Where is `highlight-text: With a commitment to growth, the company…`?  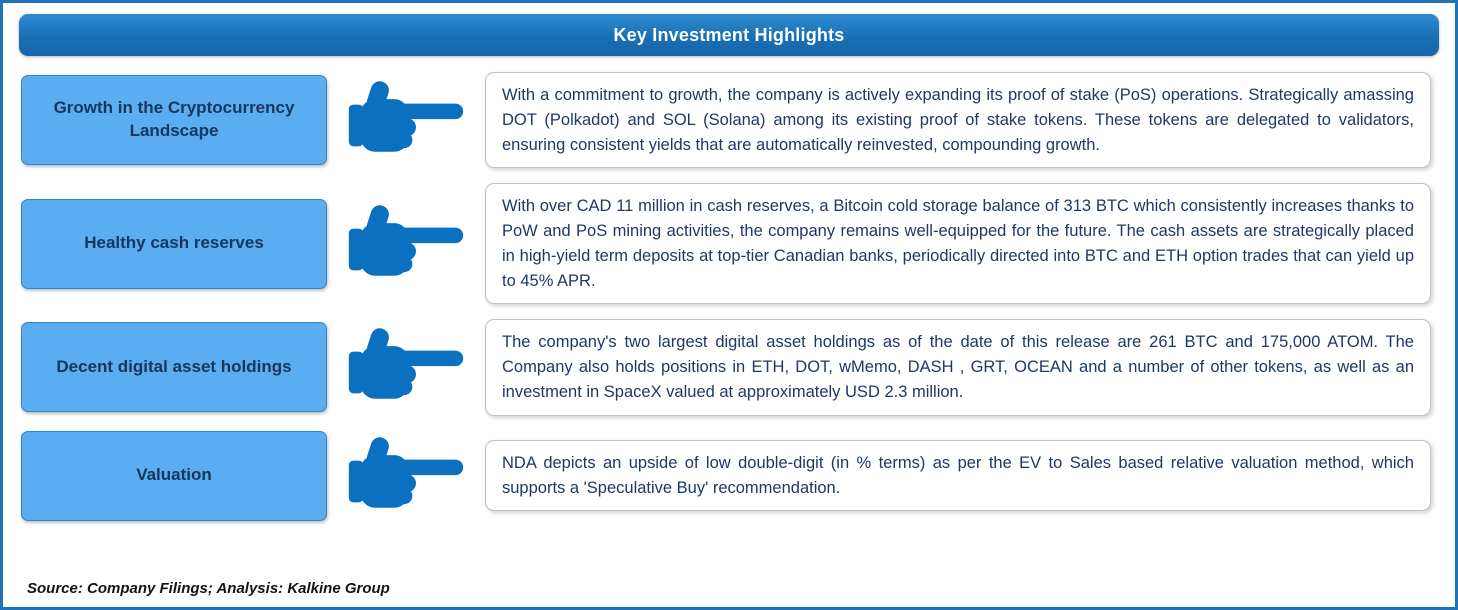 highlight-text: With a commitment to growth, the company… is located at coordinates (958, 120).